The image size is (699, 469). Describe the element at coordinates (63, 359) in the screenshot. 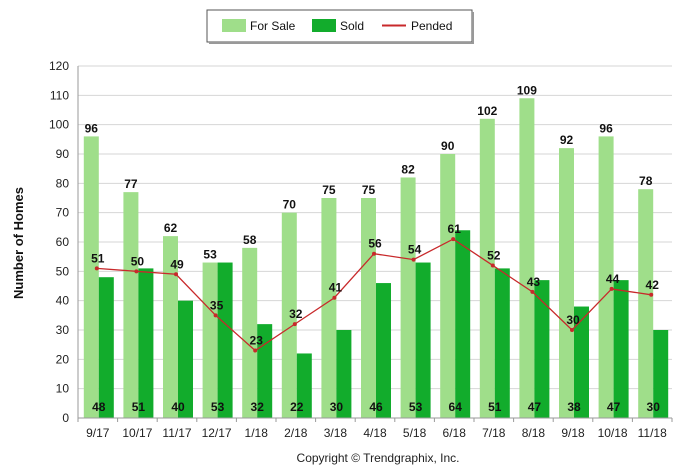

I see `y-tick-label: 20` at that location.